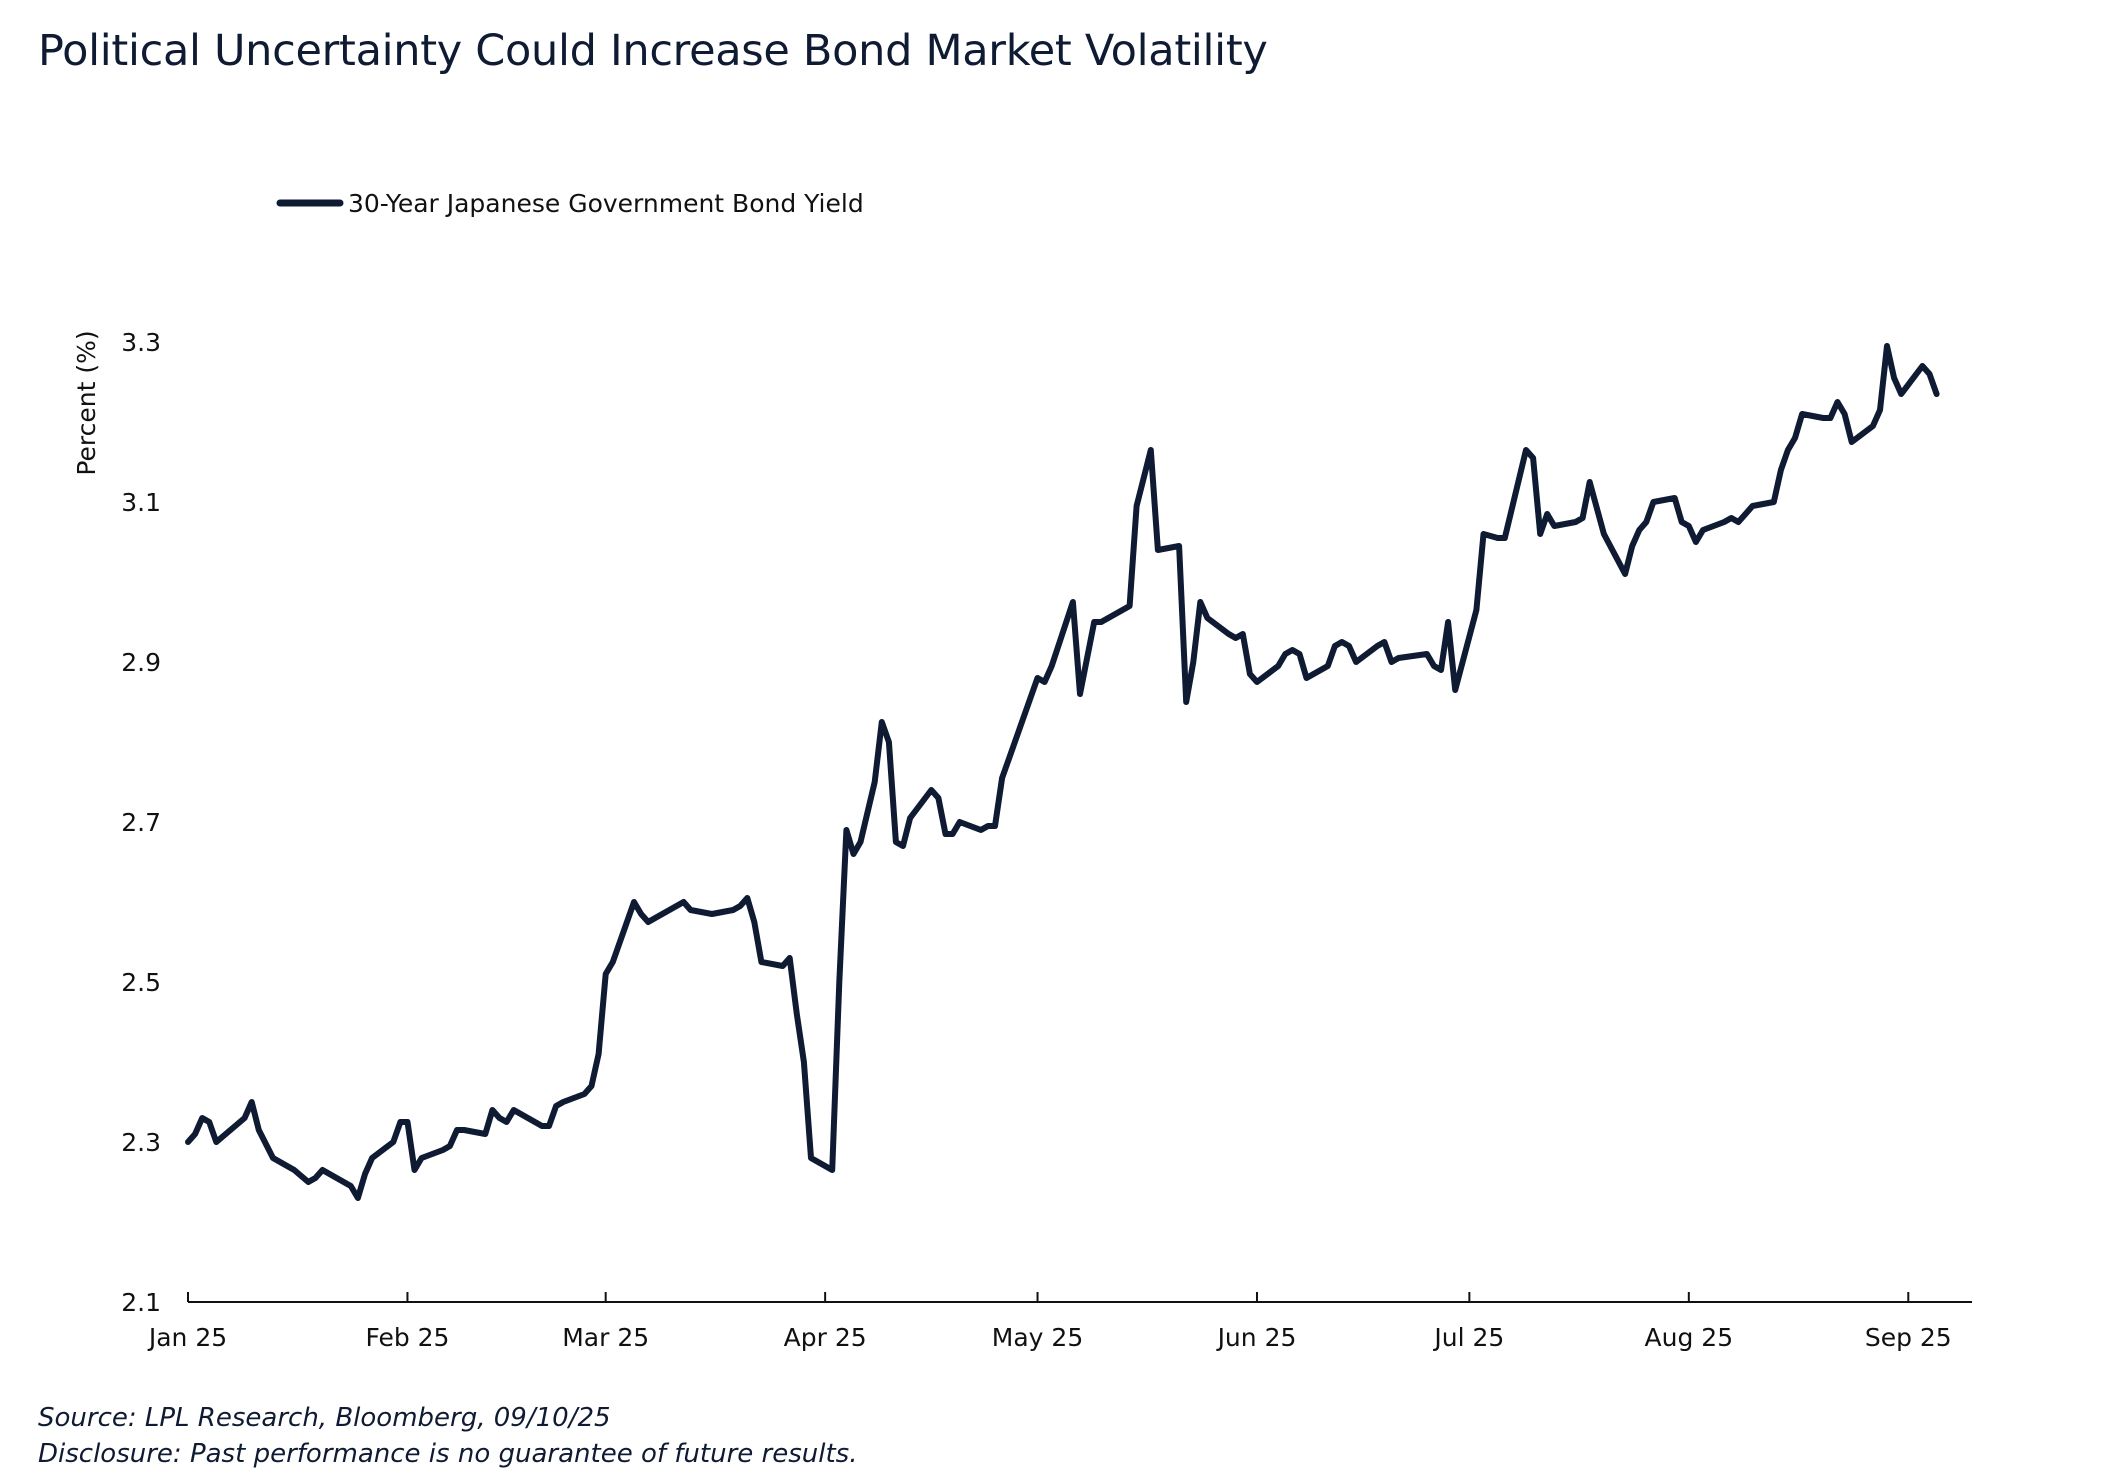 This screenshot has width=2122, height=1480. Describe the element at coordinates (187, 1337) in the screenshot. I see `x-tick-label: Jan 25` at that location.